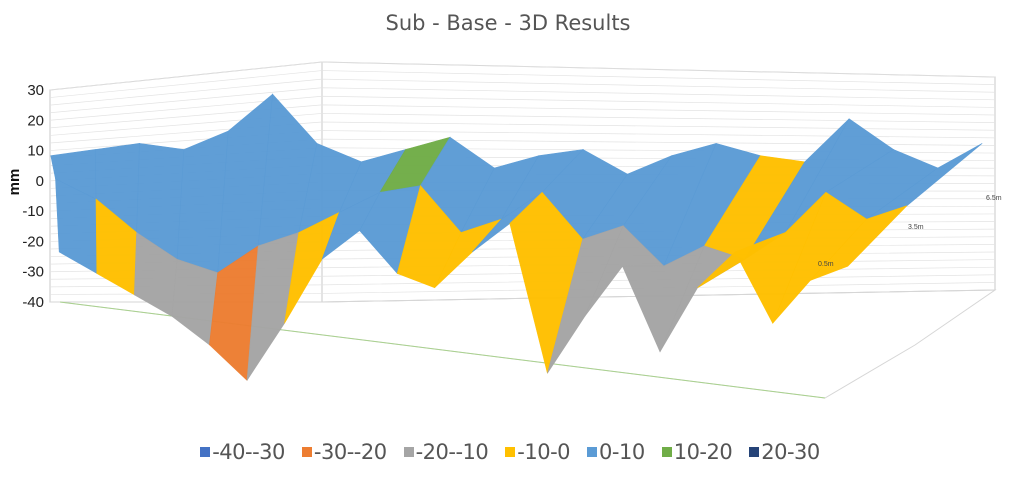 The image size is (1020, 479). What do you see at coordinates (33, 302) in the screenshot?
I see `z-tick-label: -40` at bounding box center [33, 302].